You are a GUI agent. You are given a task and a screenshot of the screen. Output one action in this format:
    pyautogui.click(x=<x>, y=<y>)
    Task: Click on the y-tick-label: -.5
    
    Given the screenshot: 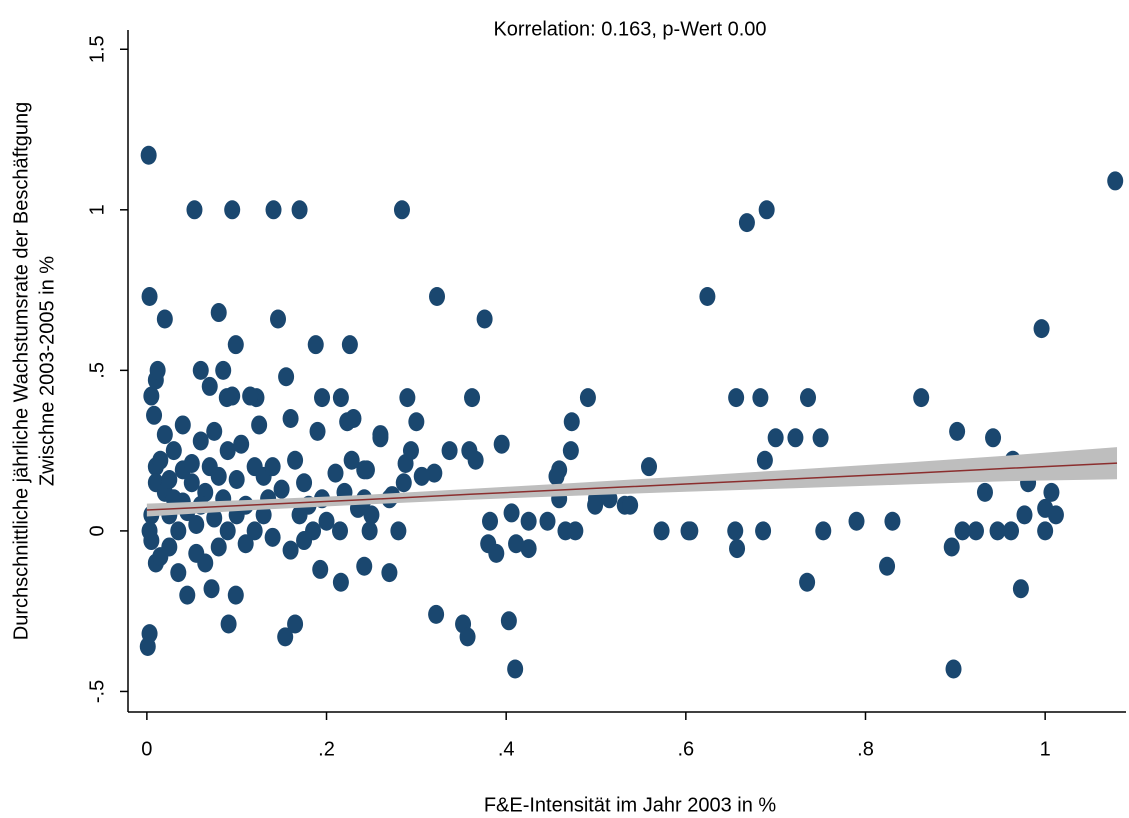 What is the action you would take?
    pyautogui.click(x=97, y=691)
    